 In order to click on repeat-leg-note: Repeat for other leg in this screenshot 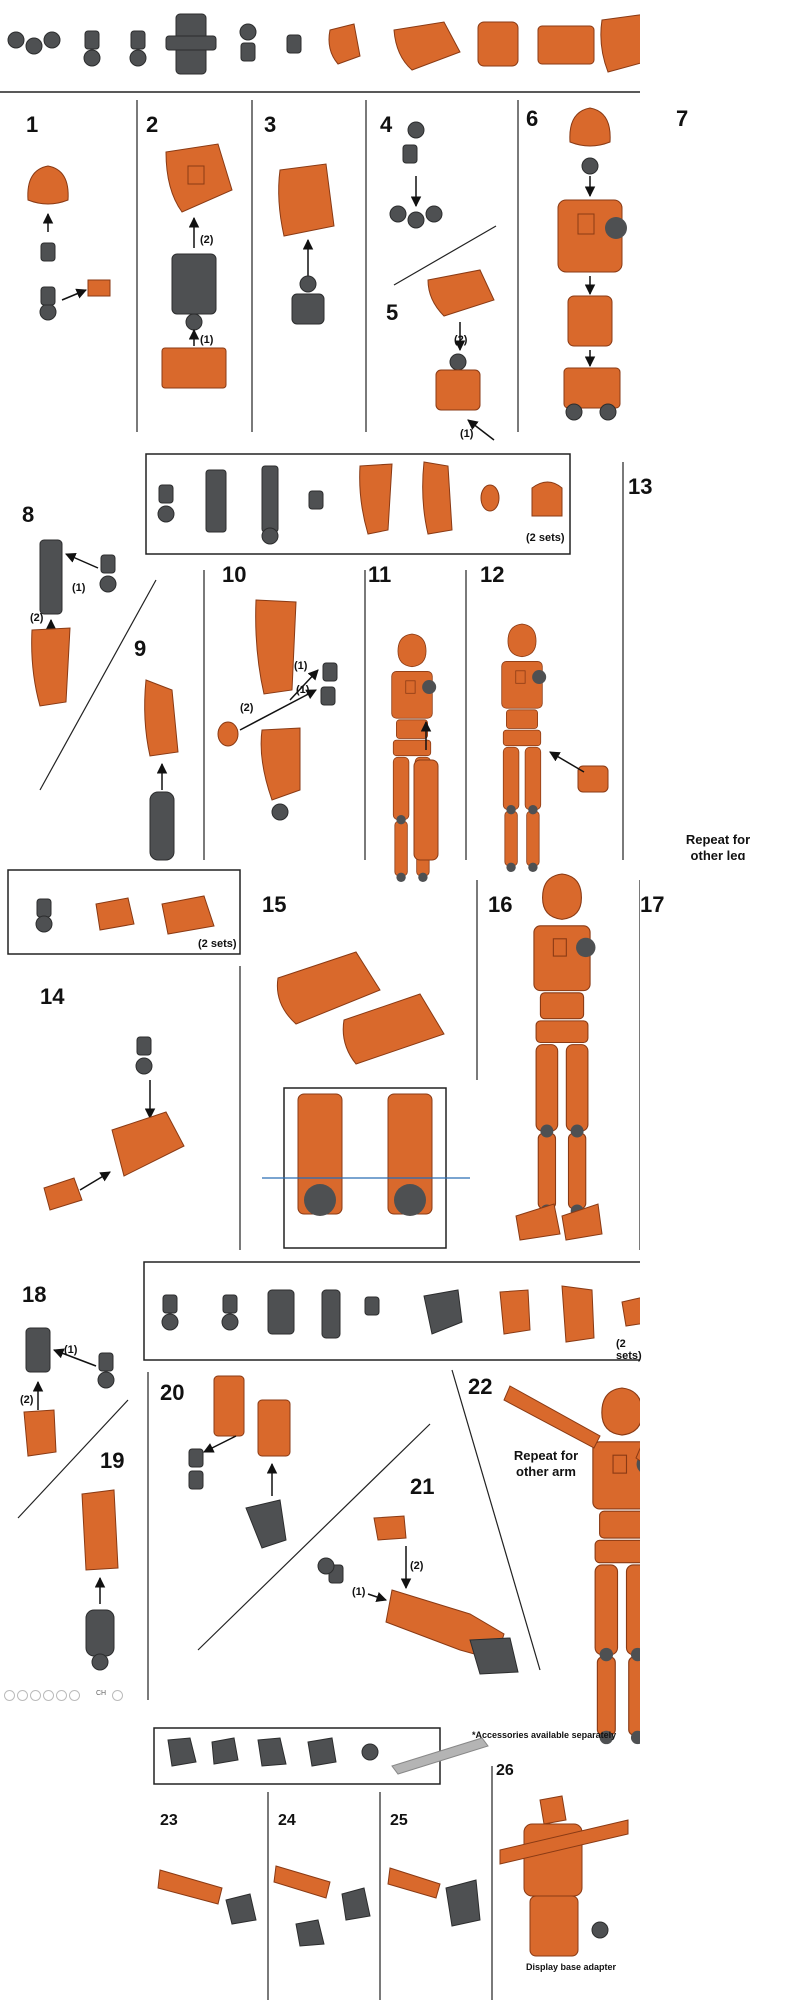, I will do `click(718, 846)`.